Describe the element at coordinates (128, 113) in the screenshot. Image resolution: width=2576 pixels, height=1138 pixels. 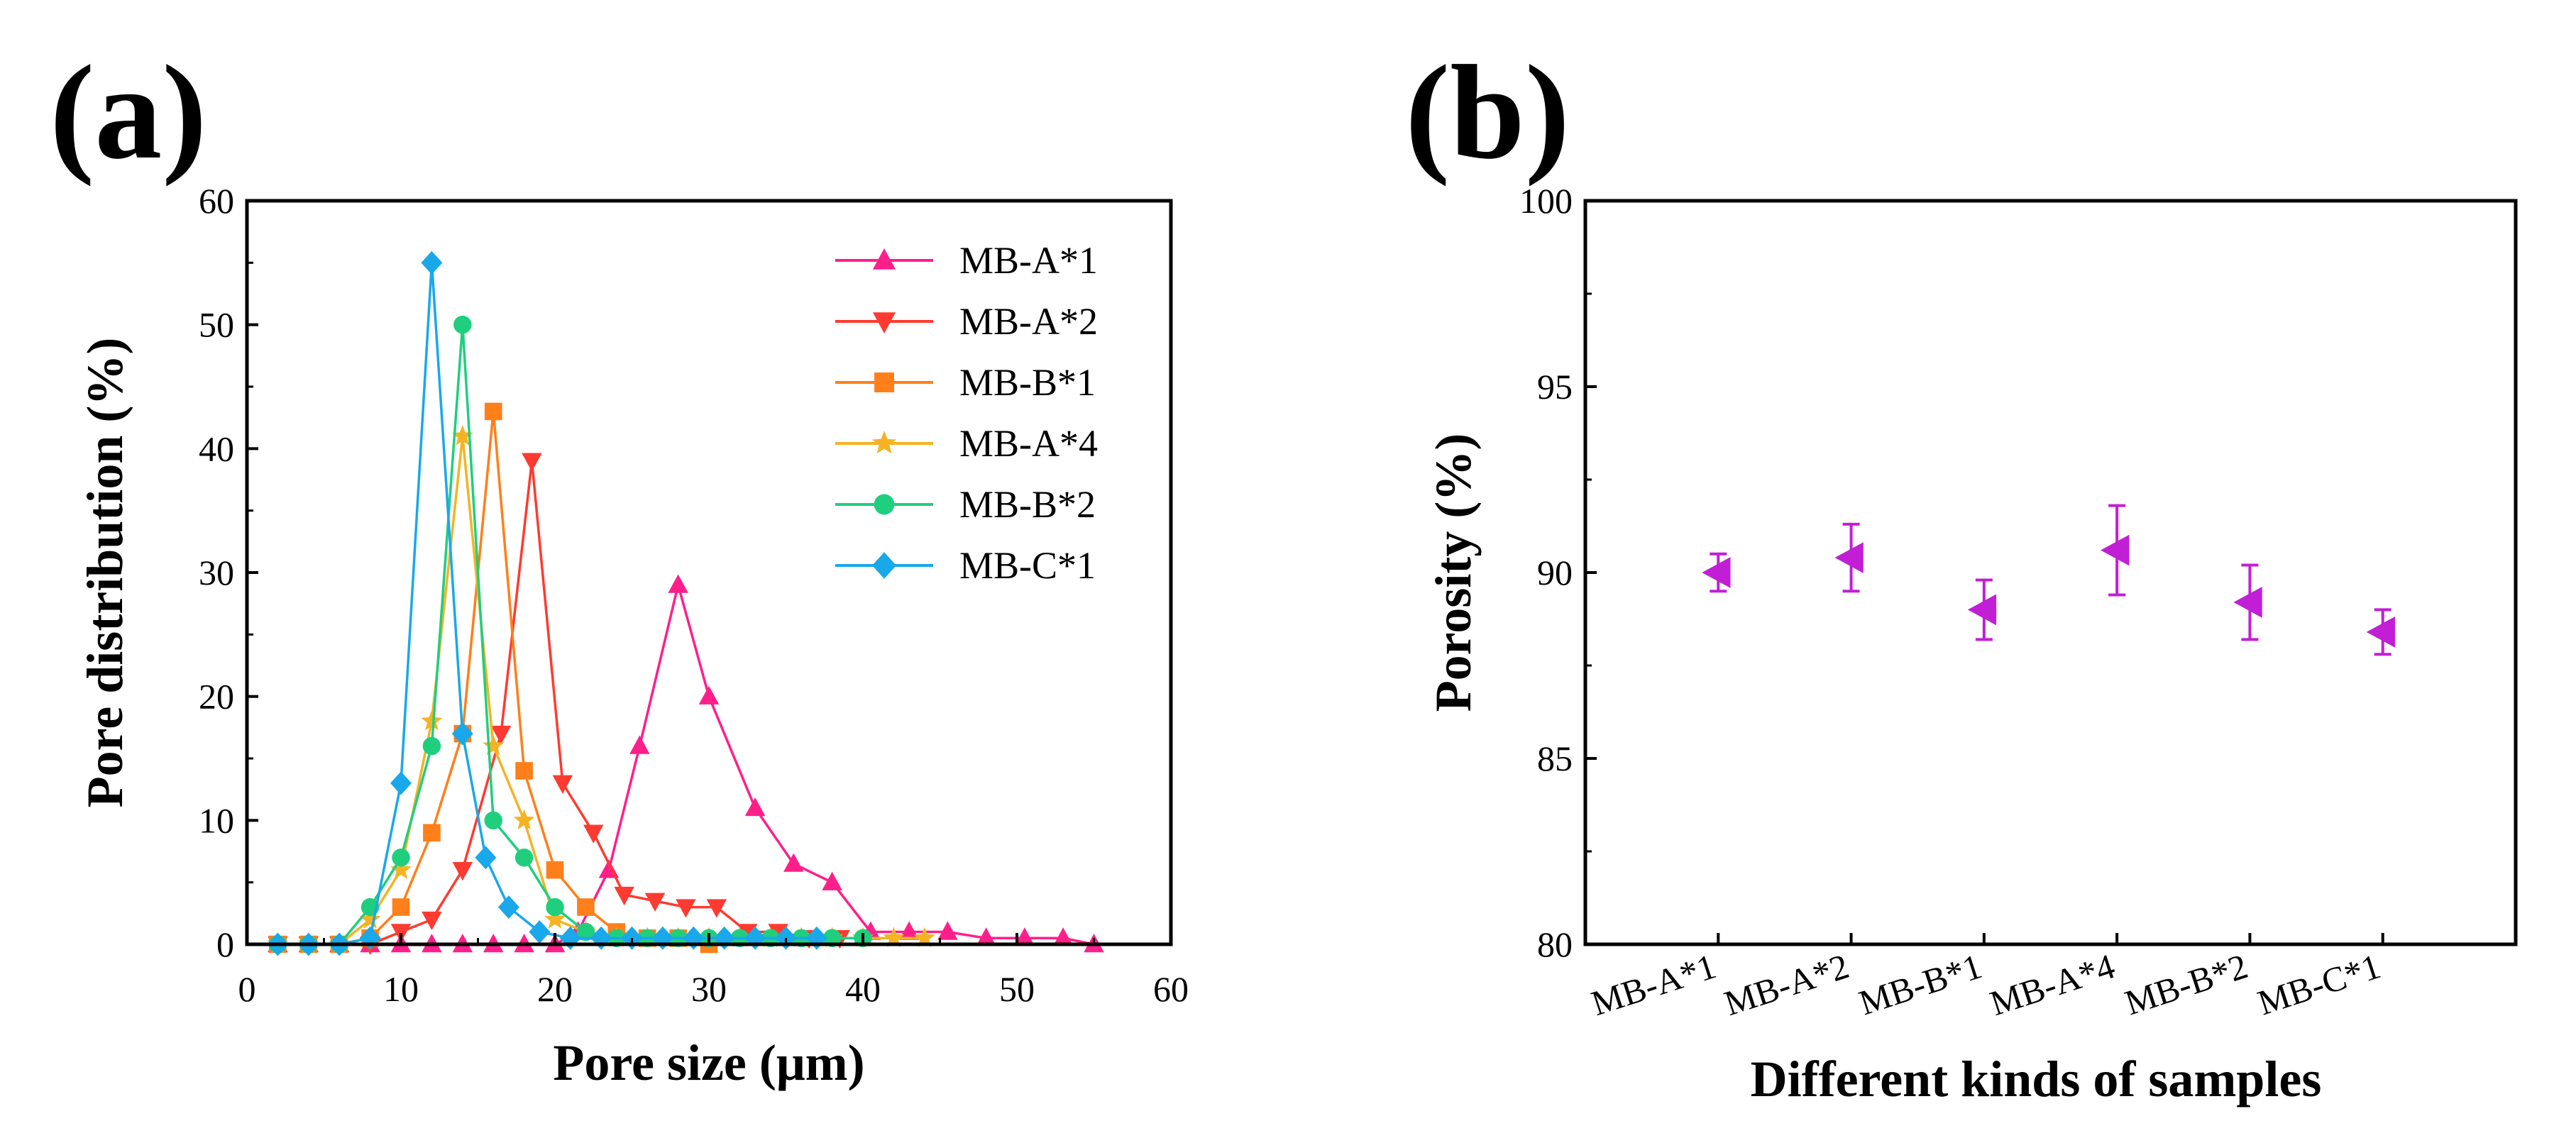
I see `panel-a-label: (a)` at that location.